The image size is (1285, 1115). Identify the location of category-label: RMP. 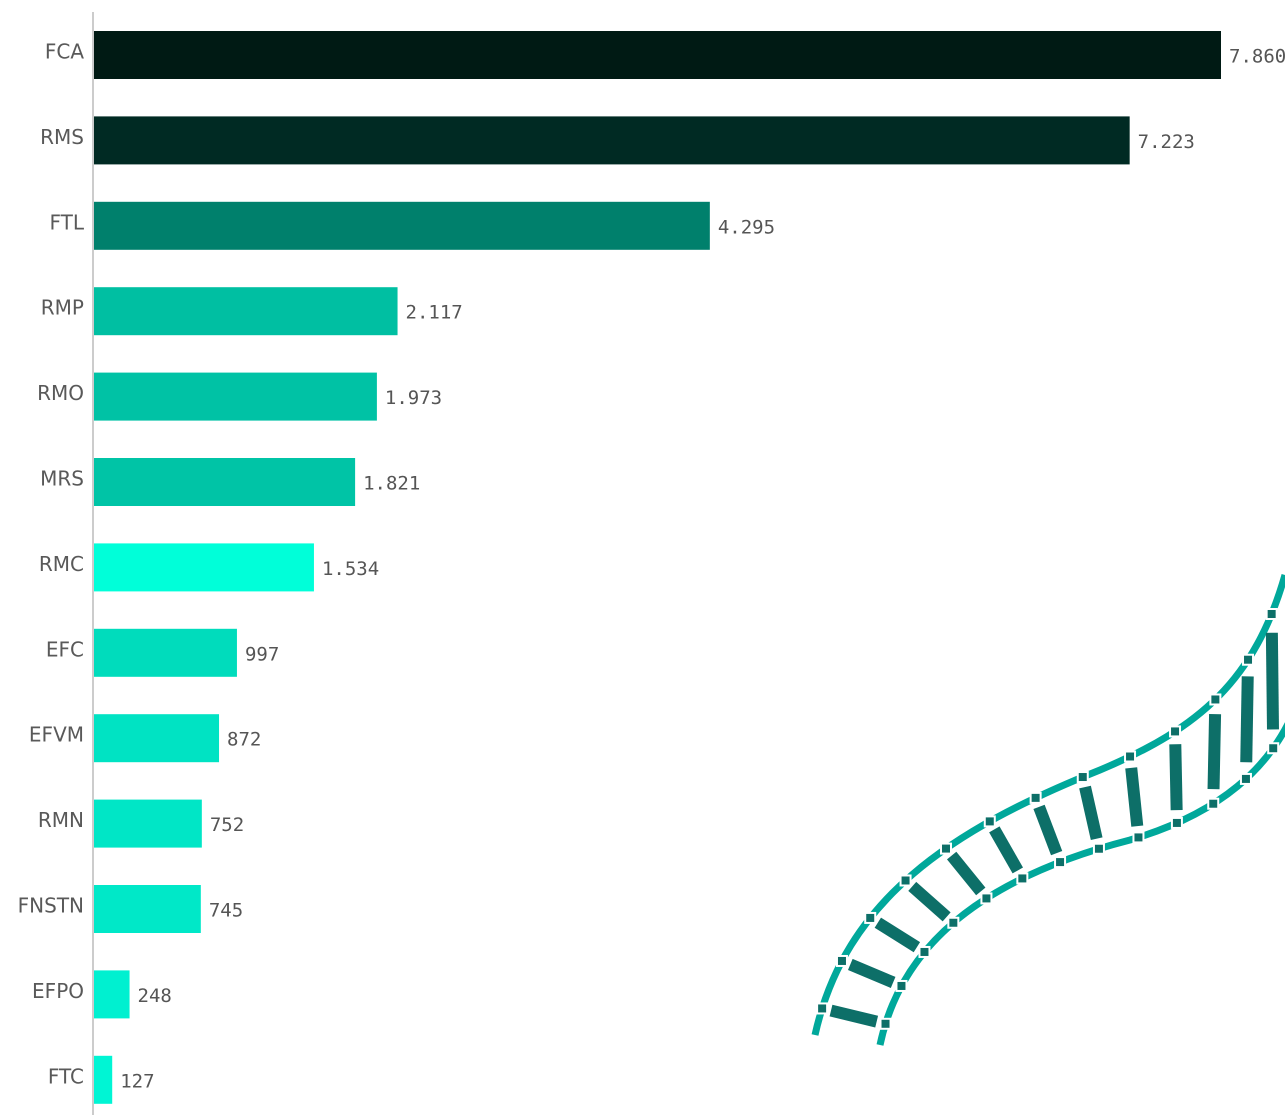
(62, 308).